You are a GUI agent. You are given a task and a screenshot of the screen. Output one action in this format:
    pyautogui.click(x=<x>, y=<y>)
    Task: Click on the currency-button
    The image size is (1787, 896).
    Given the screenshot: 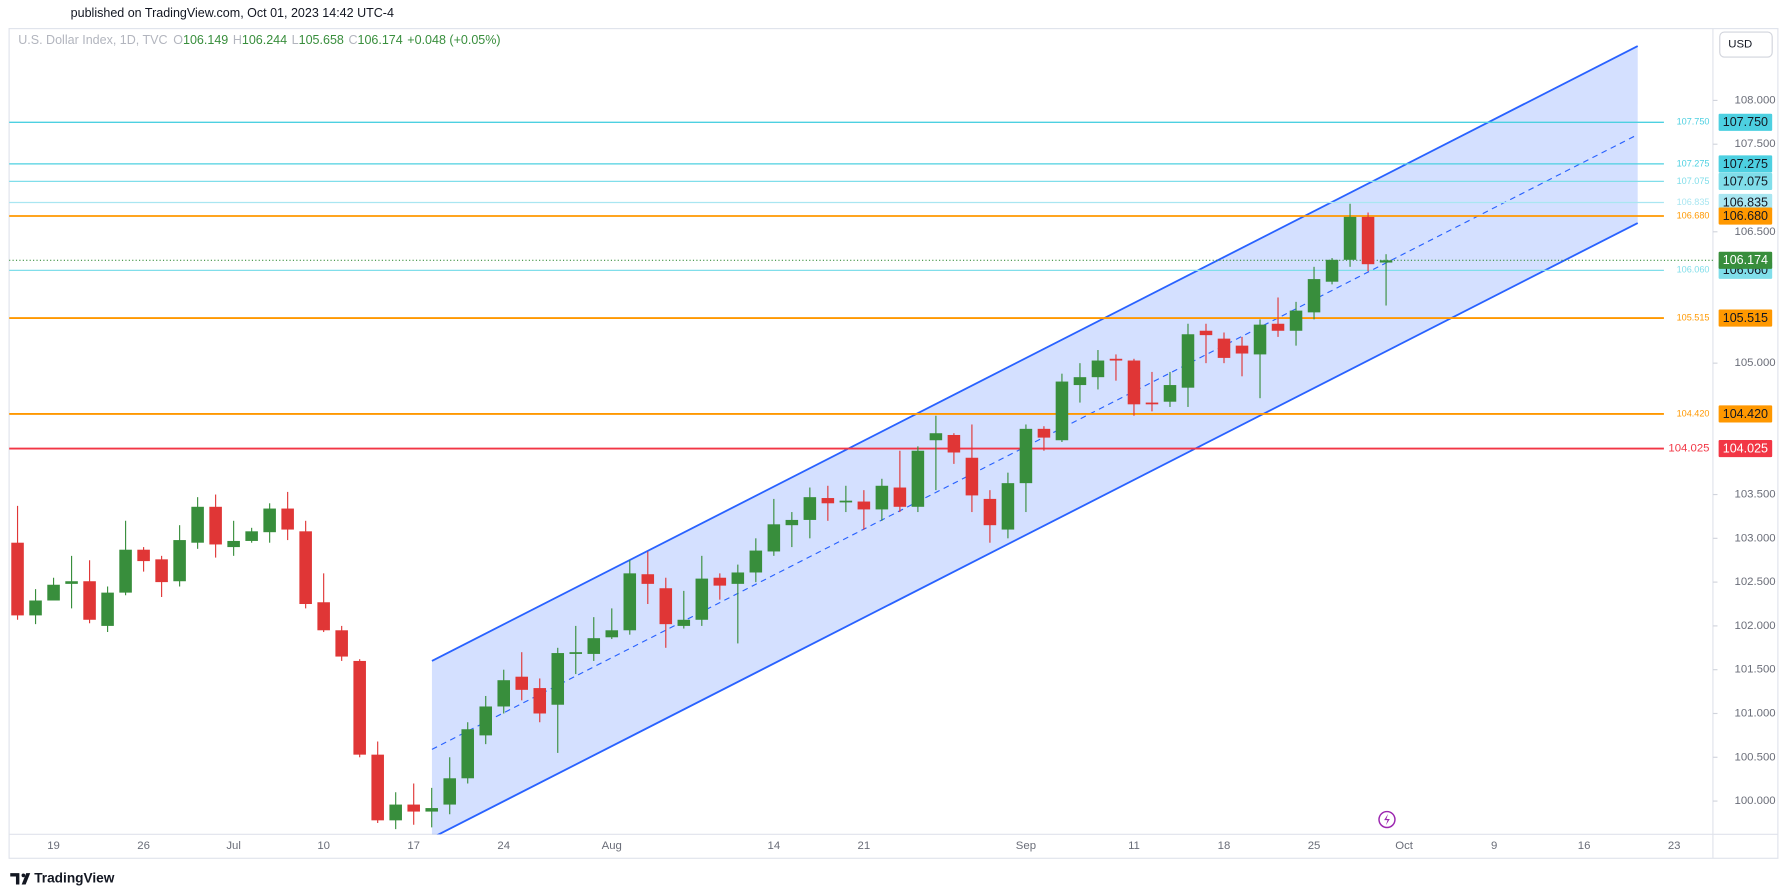 What is the action you would take?
    pyautogui.click(x=1746, y=44)
    